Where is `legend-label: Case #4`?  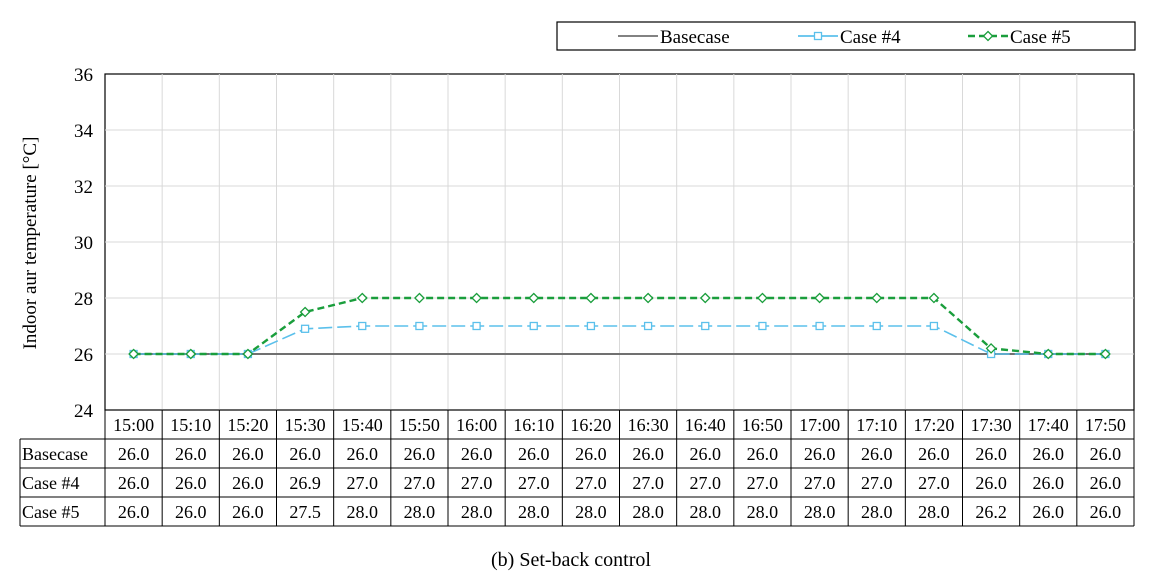
legend-label: Case #4 is located at coordinates (870, 37).